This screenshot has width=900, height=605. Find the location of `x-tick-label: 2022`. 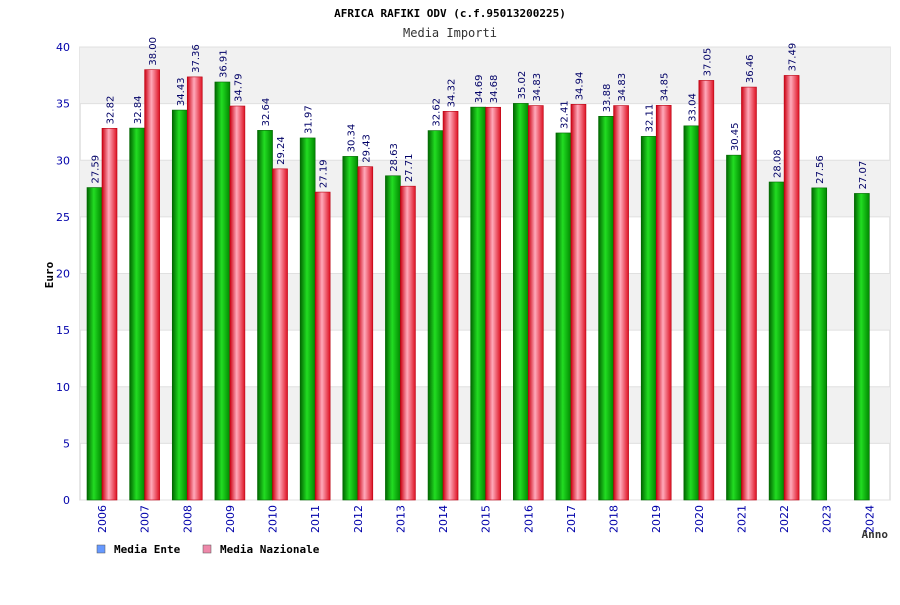

x-tick-label: 2022 is located at coordinates (784, 519).